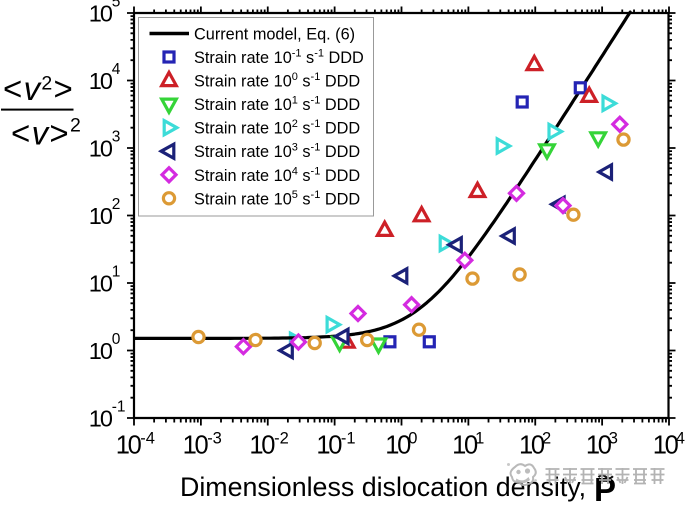 The image size is (685, 507). Describe the element at coordinates (383, 487) in the screenshot. I see `svg-text:Dimensionless dislocation dens: Dimensionless dislocation density,` at that location.